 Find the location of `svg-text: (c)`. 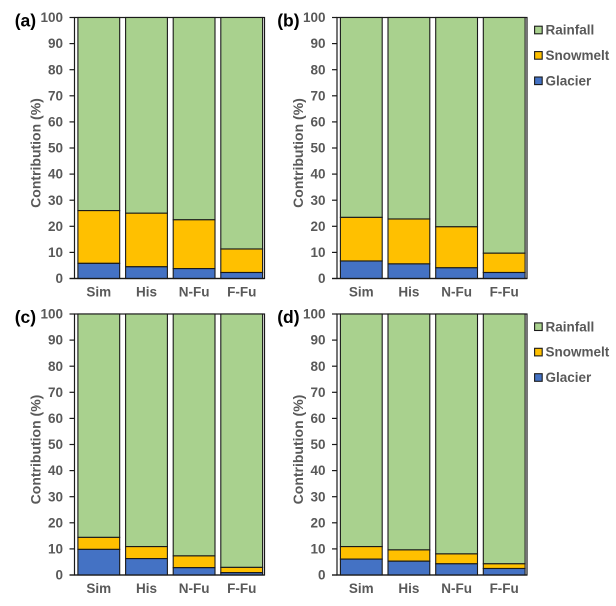

svg-text: (c) is located at coordinates (25, 317).